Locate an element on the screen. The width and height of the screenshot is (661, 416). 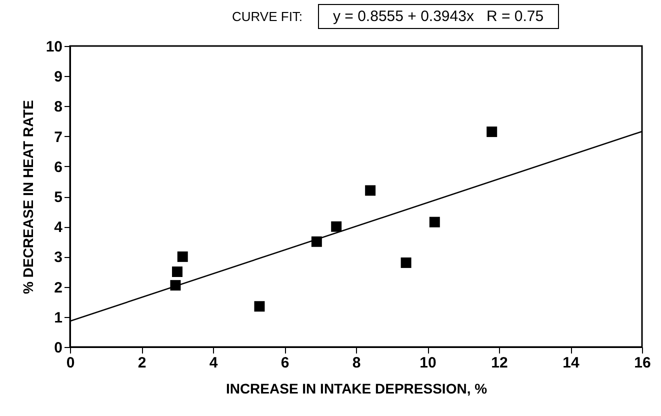
y-tick-label: 8 is located at coordinates (58, 107).